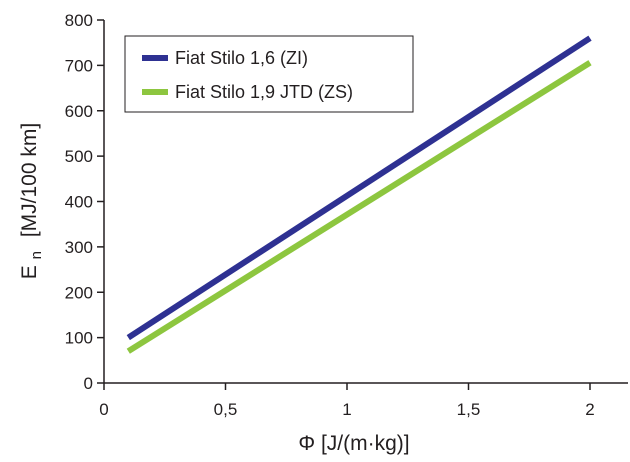 This screenshot has height=462, width=630. I want to click on y-axis-title: E n [MJ/100 km], so click(32, 201).